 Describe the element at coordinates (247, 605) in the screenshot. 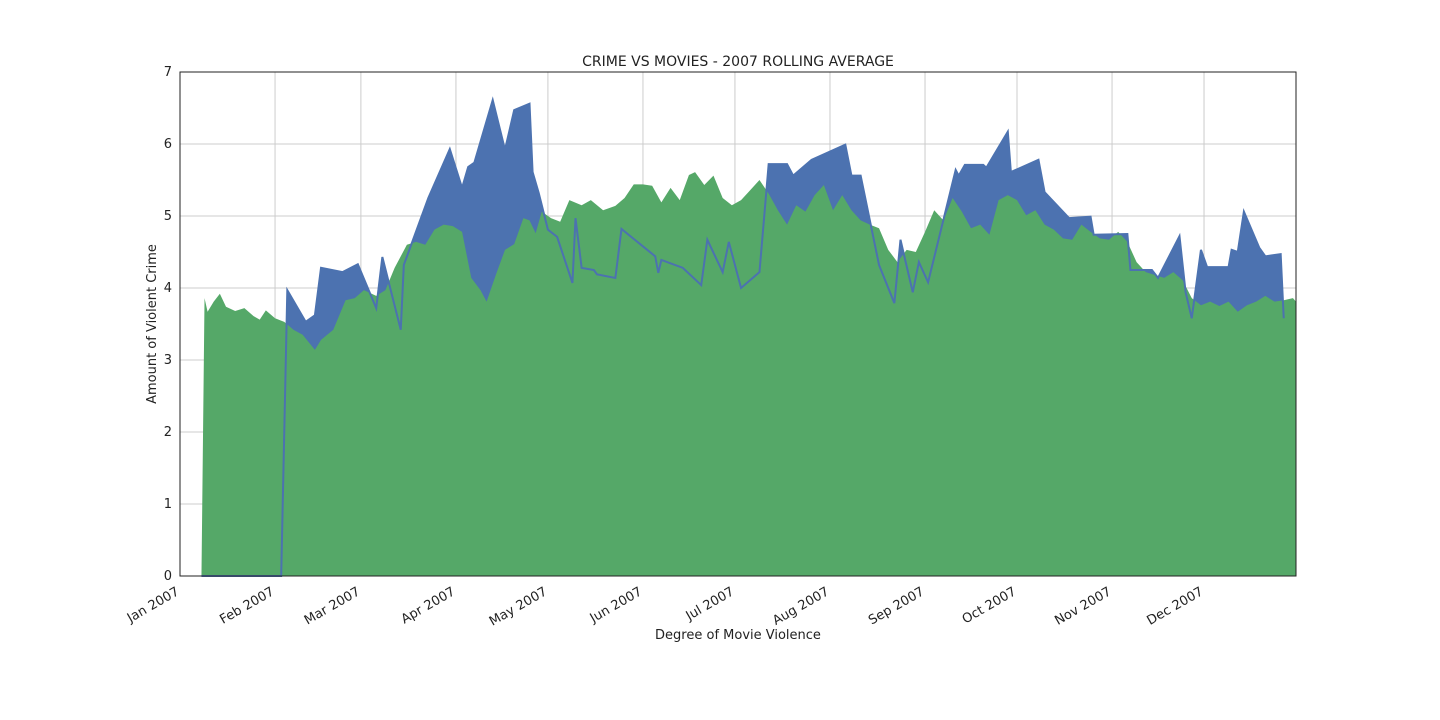

I see `x-tick-label: Feb 2007` at that location.